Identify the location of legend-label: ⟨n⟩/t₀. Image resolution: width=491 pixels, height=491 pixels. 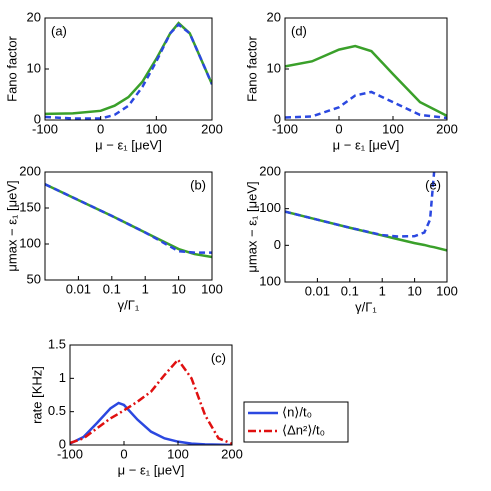
(297, 411).